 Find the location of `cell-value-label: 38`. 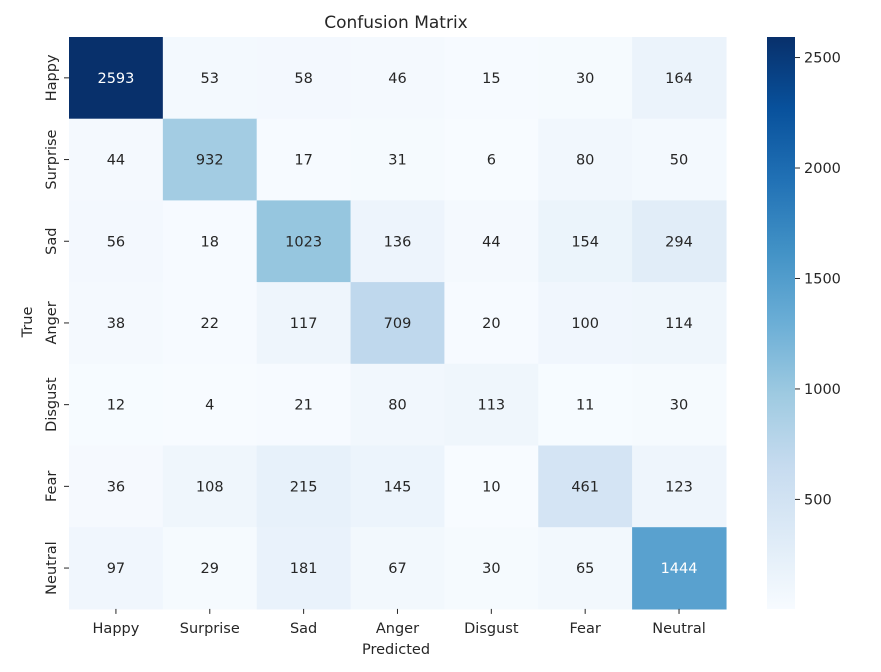

cell-value-label: 38 is located at coordinates (116, 324).